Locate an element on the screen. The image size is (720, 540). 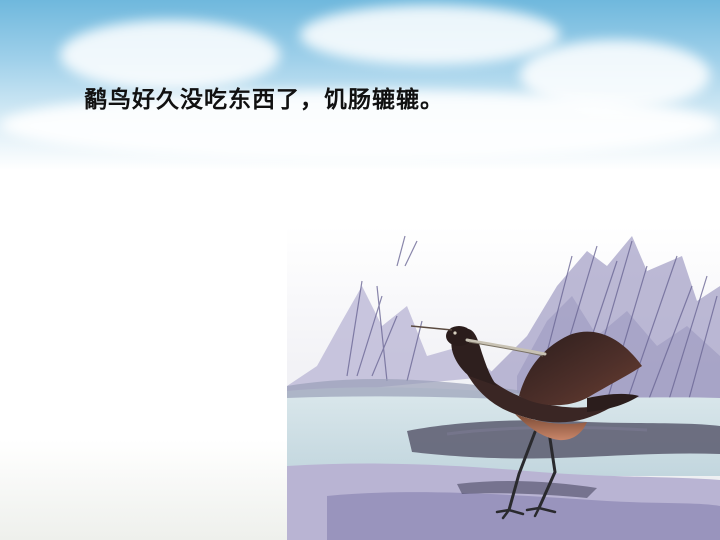
twig is located at coordinates (431, 328).